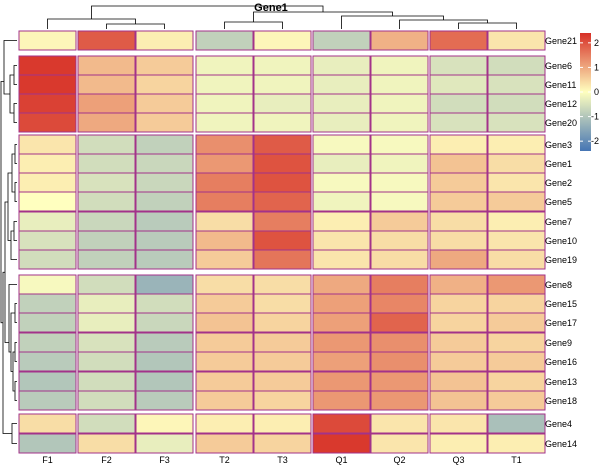 This screenshot has height=473, width=600. What do you see at coordinates (282, 460) in the screenshot?
I see `column-label: T3` at bounding box center [282, 460].